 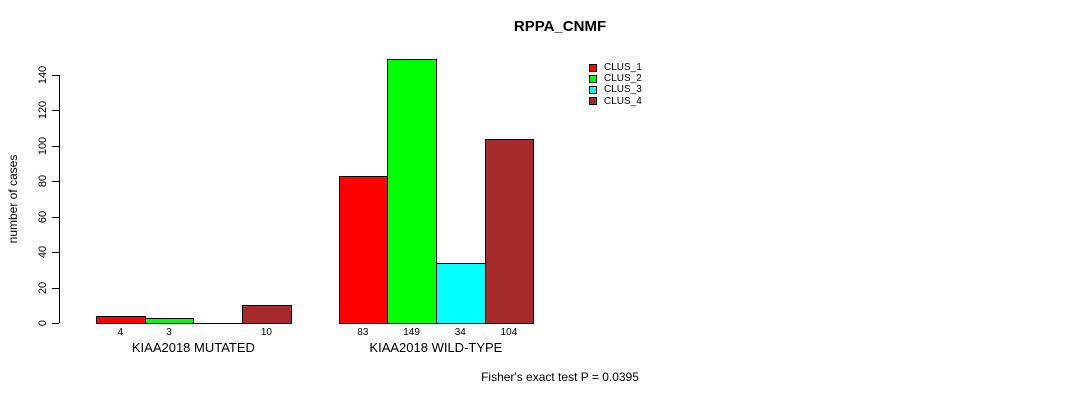 What do you see at coordinates (43, 216) in the screenshot?
I see `y-tick-label: 60` at bounding box center [43, 216].